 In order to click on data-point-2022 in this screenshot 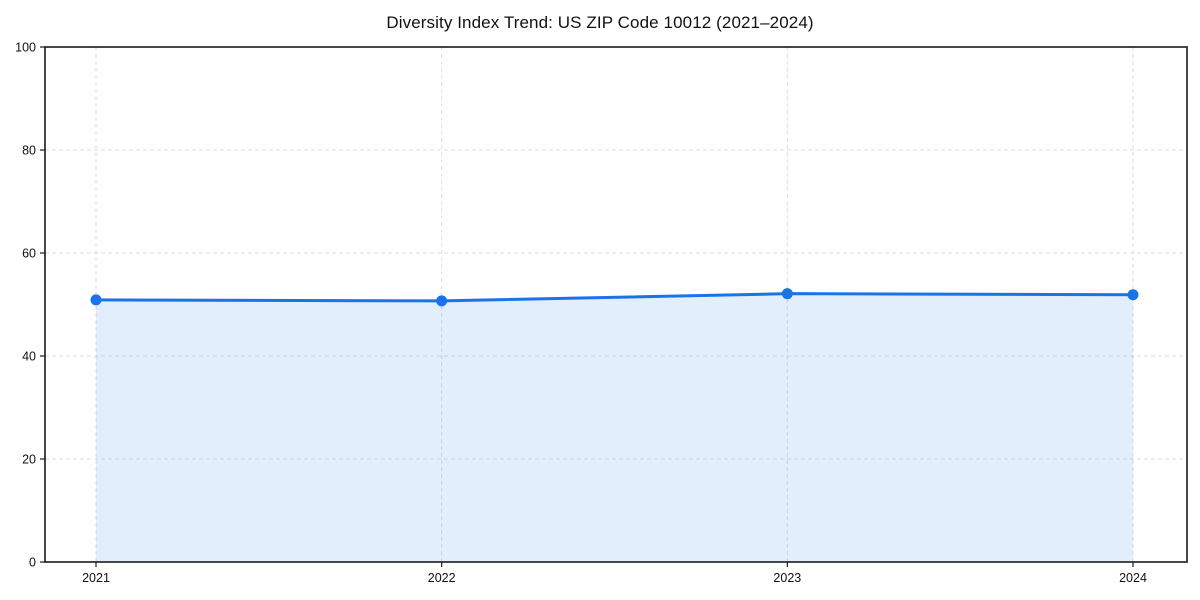, I will do `click(442, 301)`.